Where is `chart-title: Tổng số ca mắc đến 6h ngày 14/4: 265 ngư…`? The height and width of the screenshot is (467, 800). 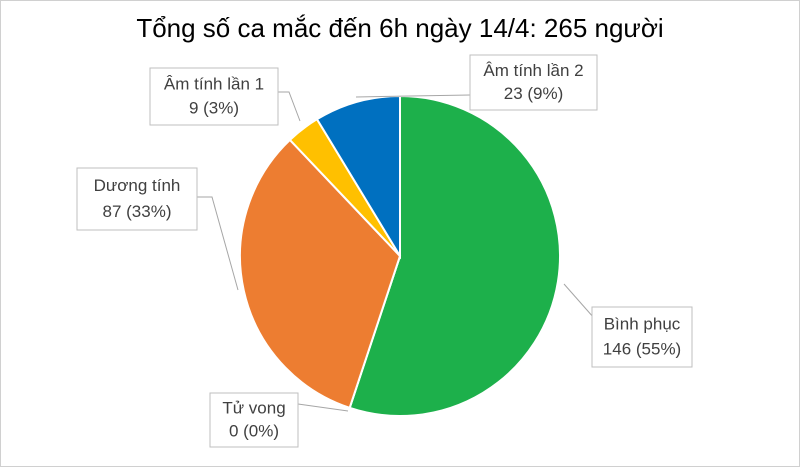 chart-title: Tổng số ca mắc đến 6h ngày 14/4: 265 ngư… is located at coordinates (399, 28).